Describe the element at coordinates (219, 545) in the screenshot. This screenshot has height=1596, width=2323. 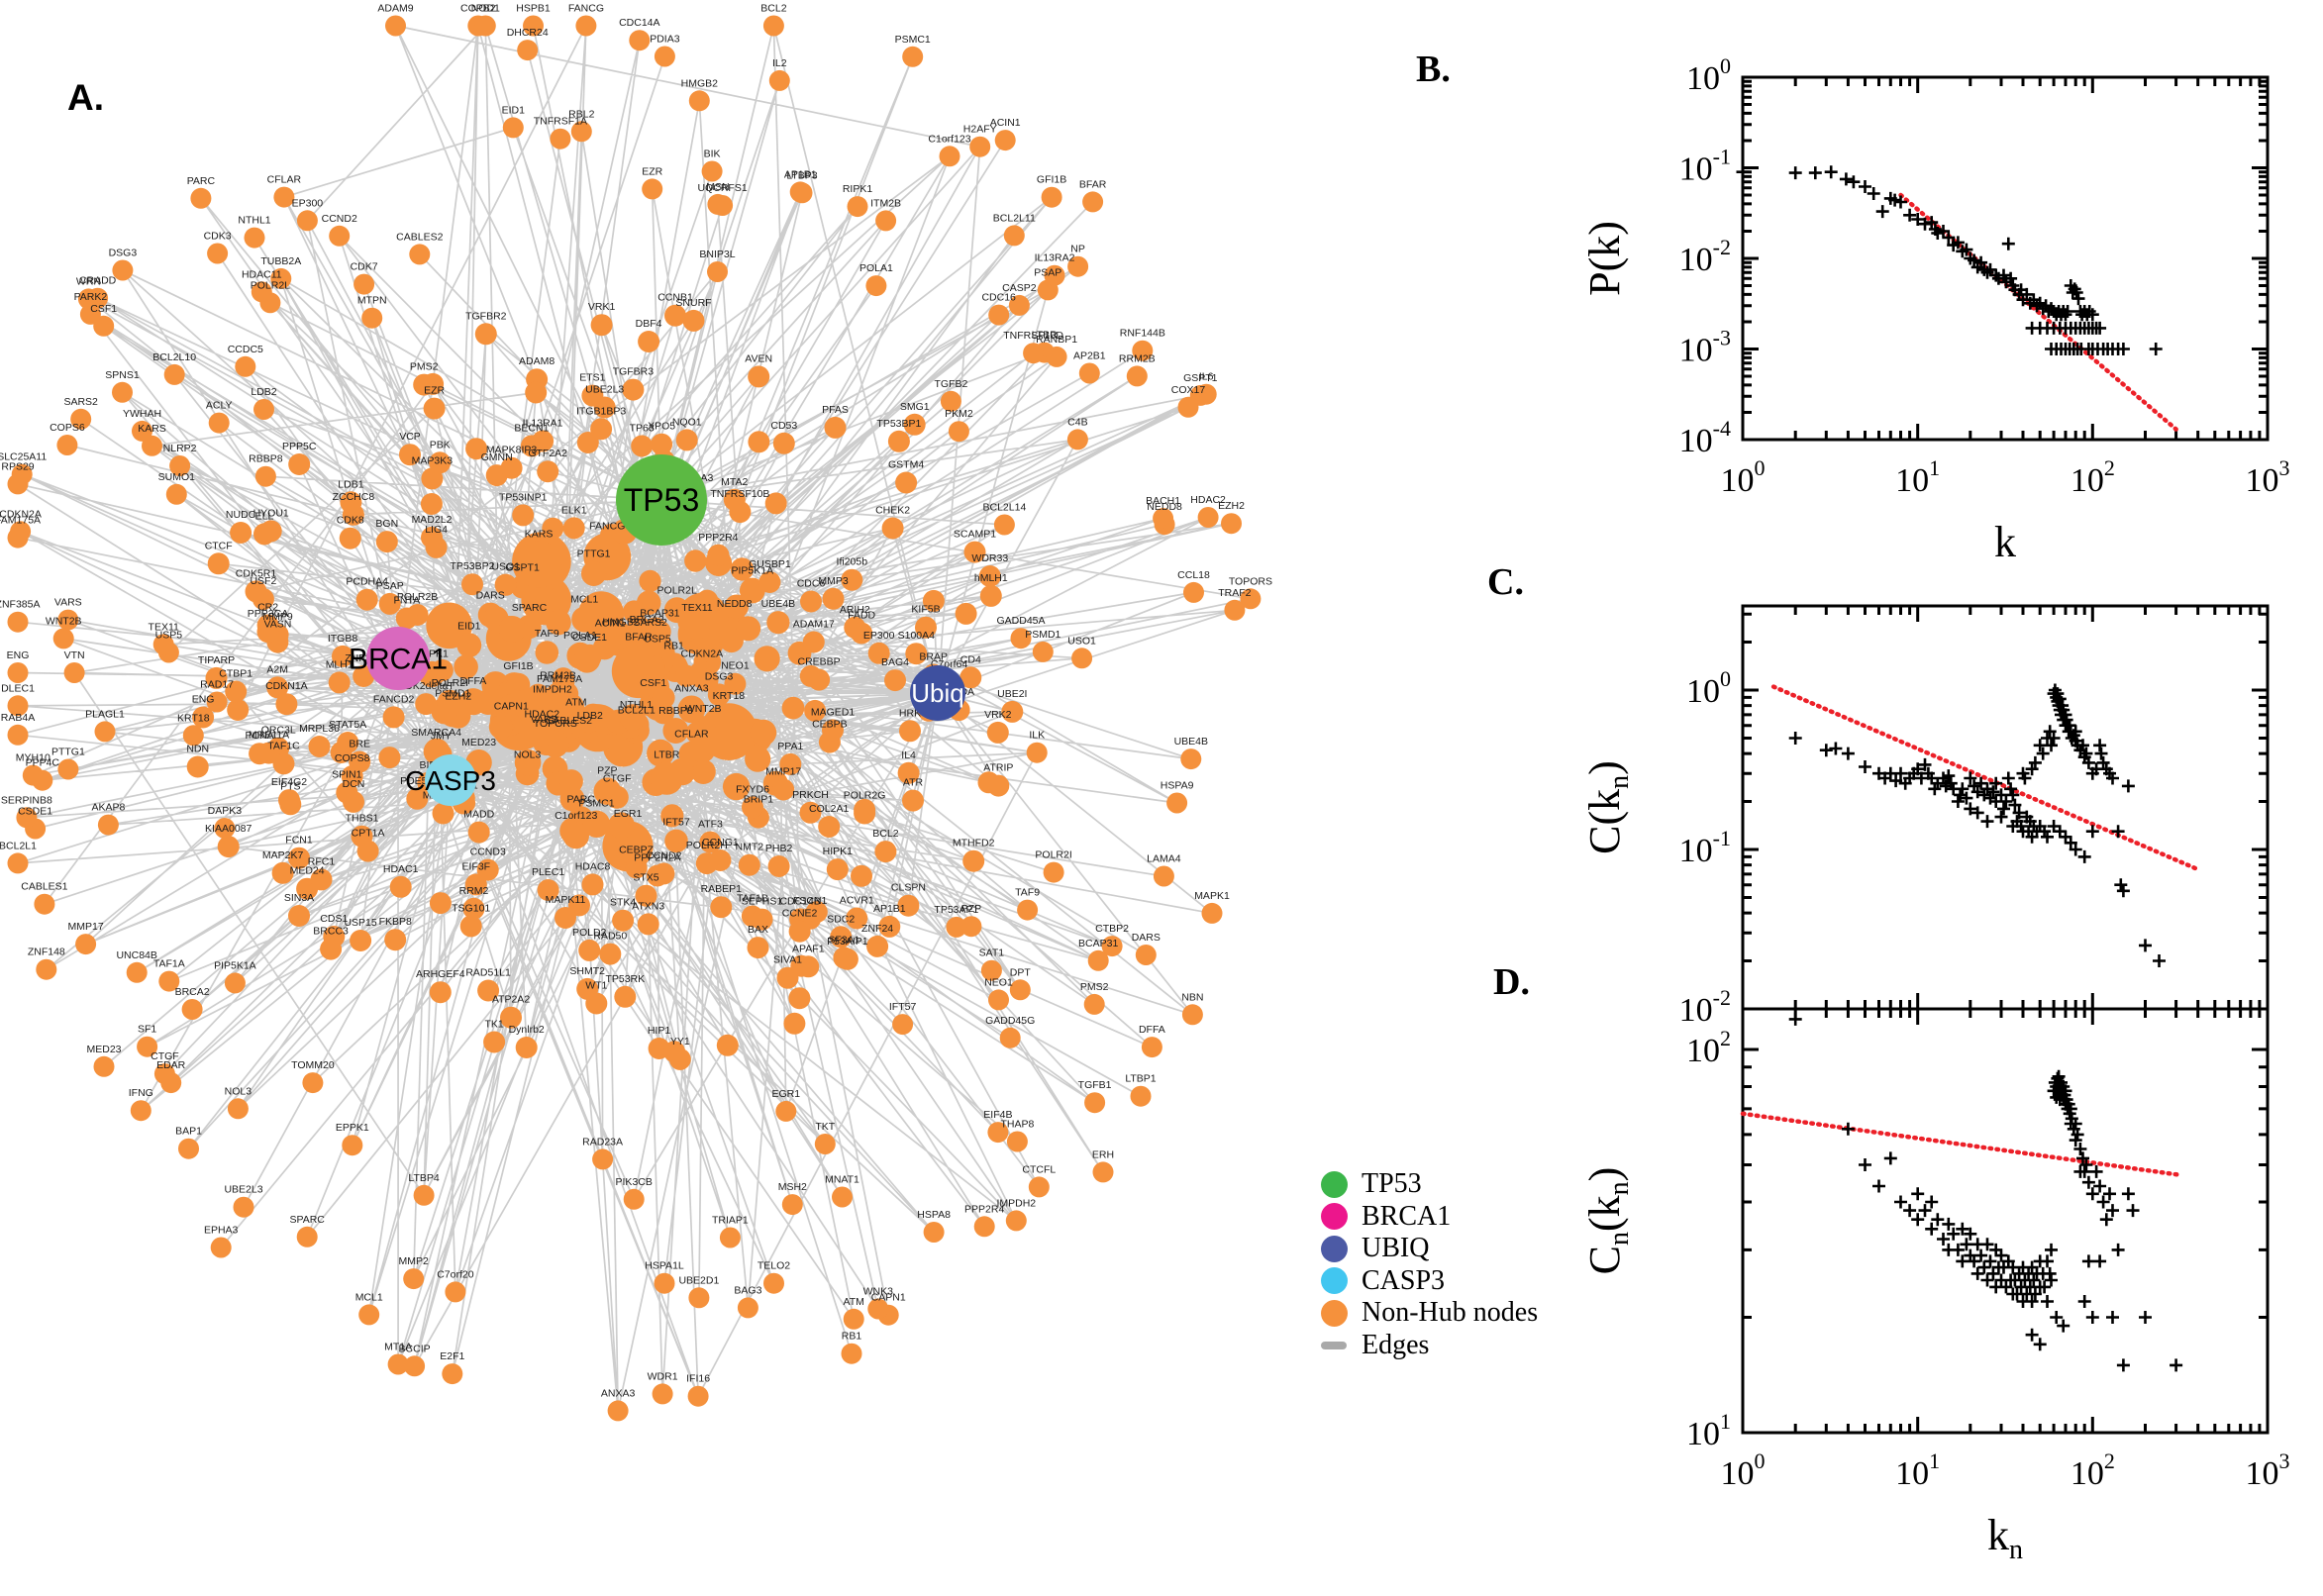
I see `network-node-label: CTCF` at that location.